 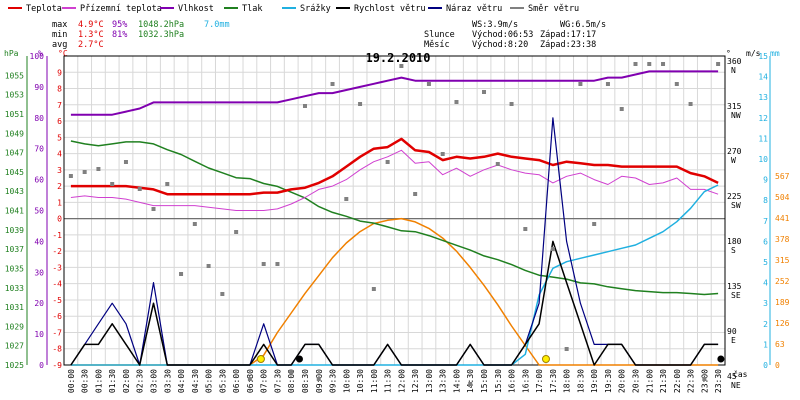 What do you see at coordinates (91, 25) in the screenshot?
I see `stat-max-temp: 4.9°C` at bounding box center [91, 25].